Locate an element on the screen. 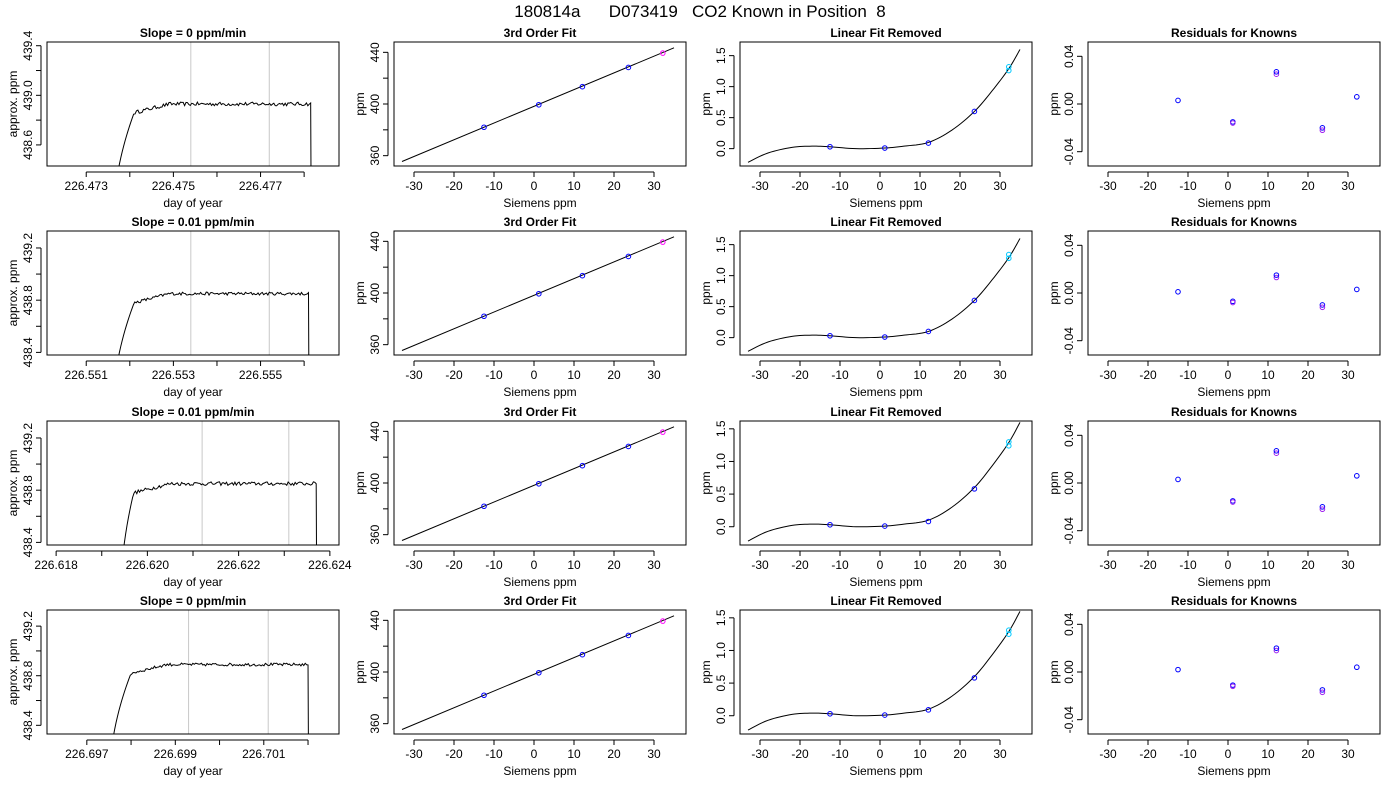 The height and width of the screenshot is (800, 1400). page-title: 180814a D073419 CO2 Known in Position 8 is located at coordinates (700, 11).